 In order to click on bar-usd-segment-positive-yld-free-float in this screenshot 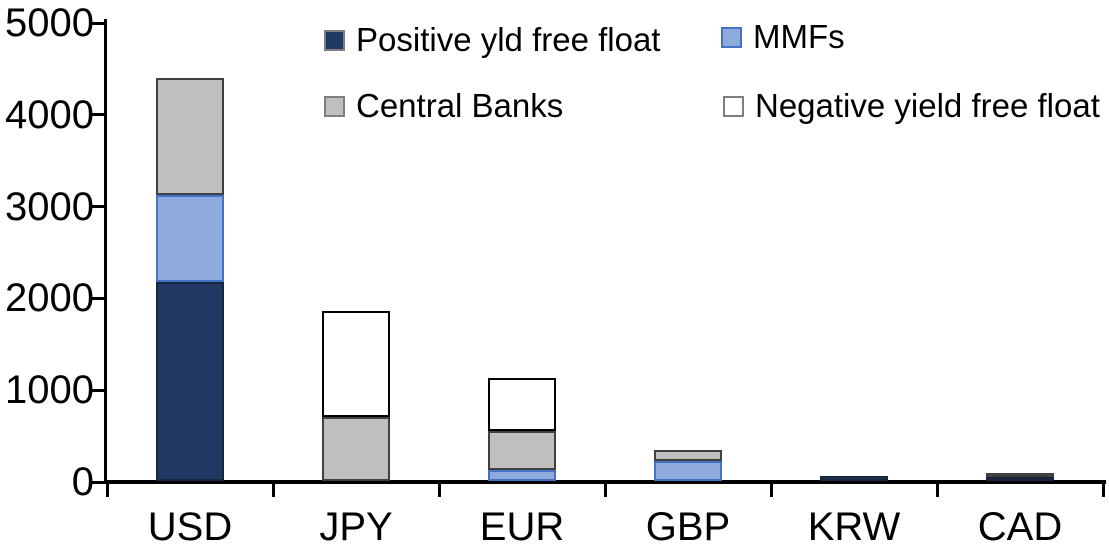, I will do `click(190, 381)`.